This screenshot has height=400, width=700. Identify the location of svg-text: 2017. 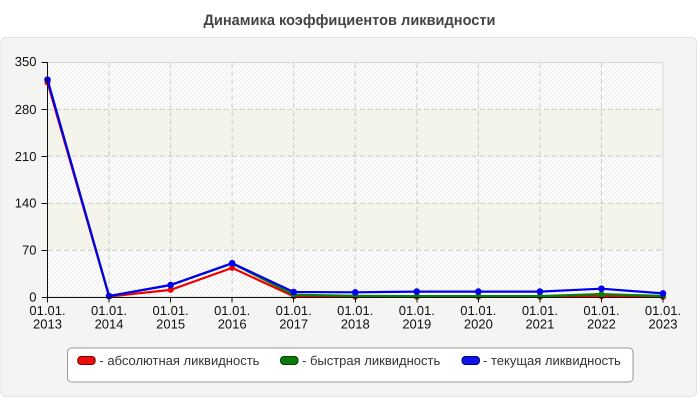
(293, 324).